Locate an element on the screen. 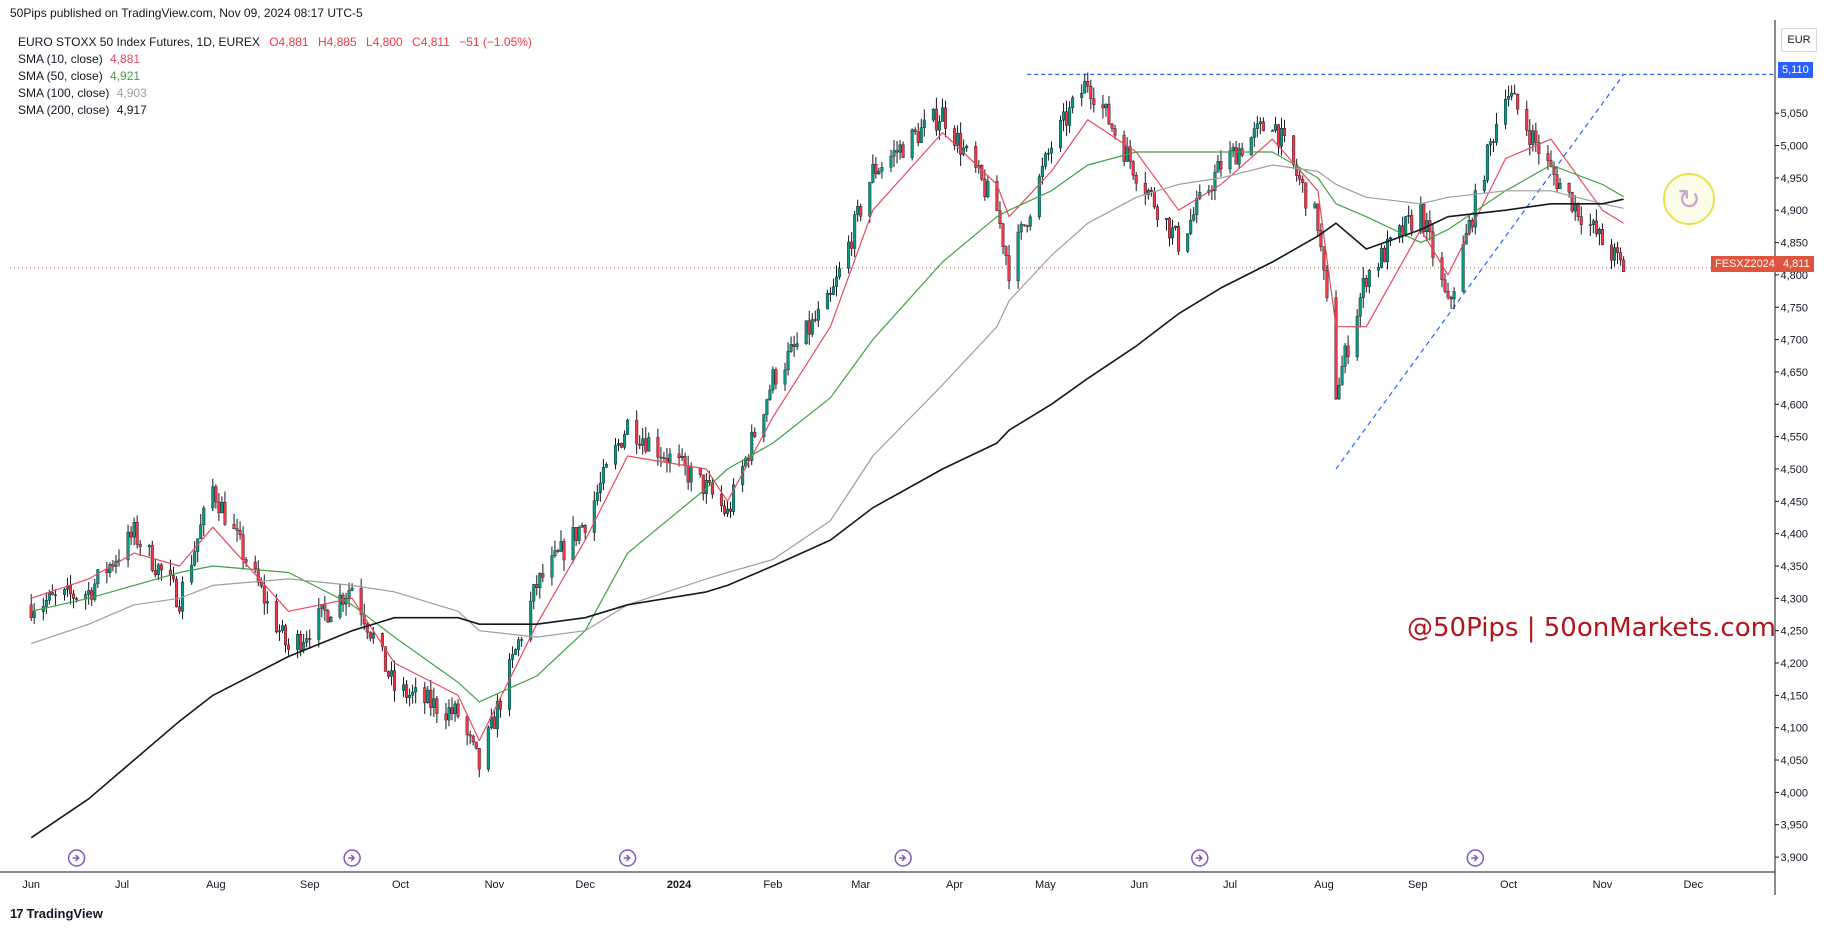 This screenshot has height=933, width=1835. indicator-sma50: SMA (50, close) 4,921 is located at coordinates (275, 76).